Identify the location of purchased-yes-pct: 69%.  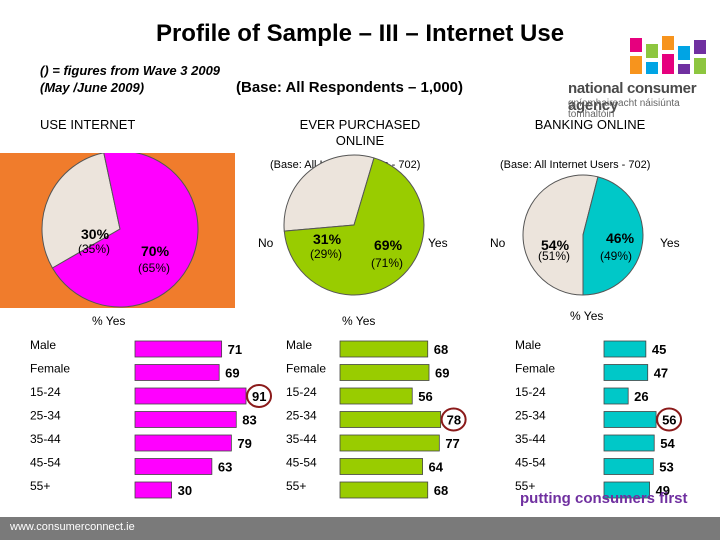
(388, 245).